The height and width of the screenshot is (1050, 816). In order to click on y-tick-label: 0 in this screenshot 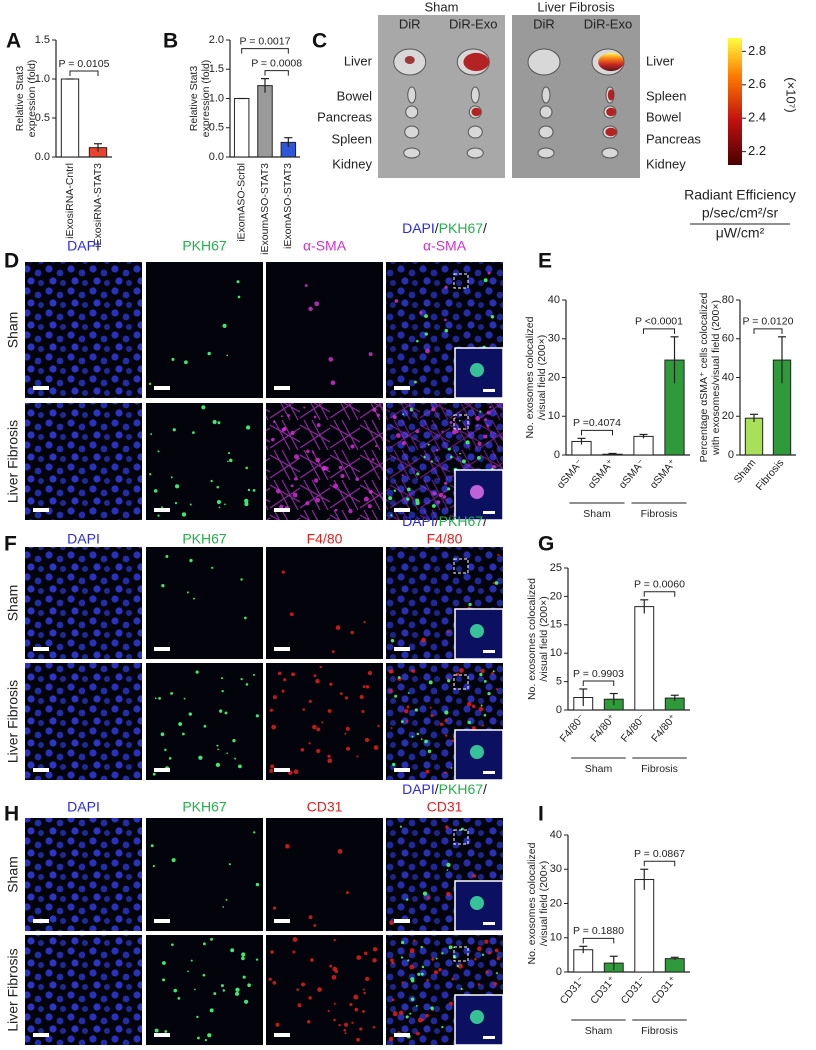, I will do `click(559, 710)`.